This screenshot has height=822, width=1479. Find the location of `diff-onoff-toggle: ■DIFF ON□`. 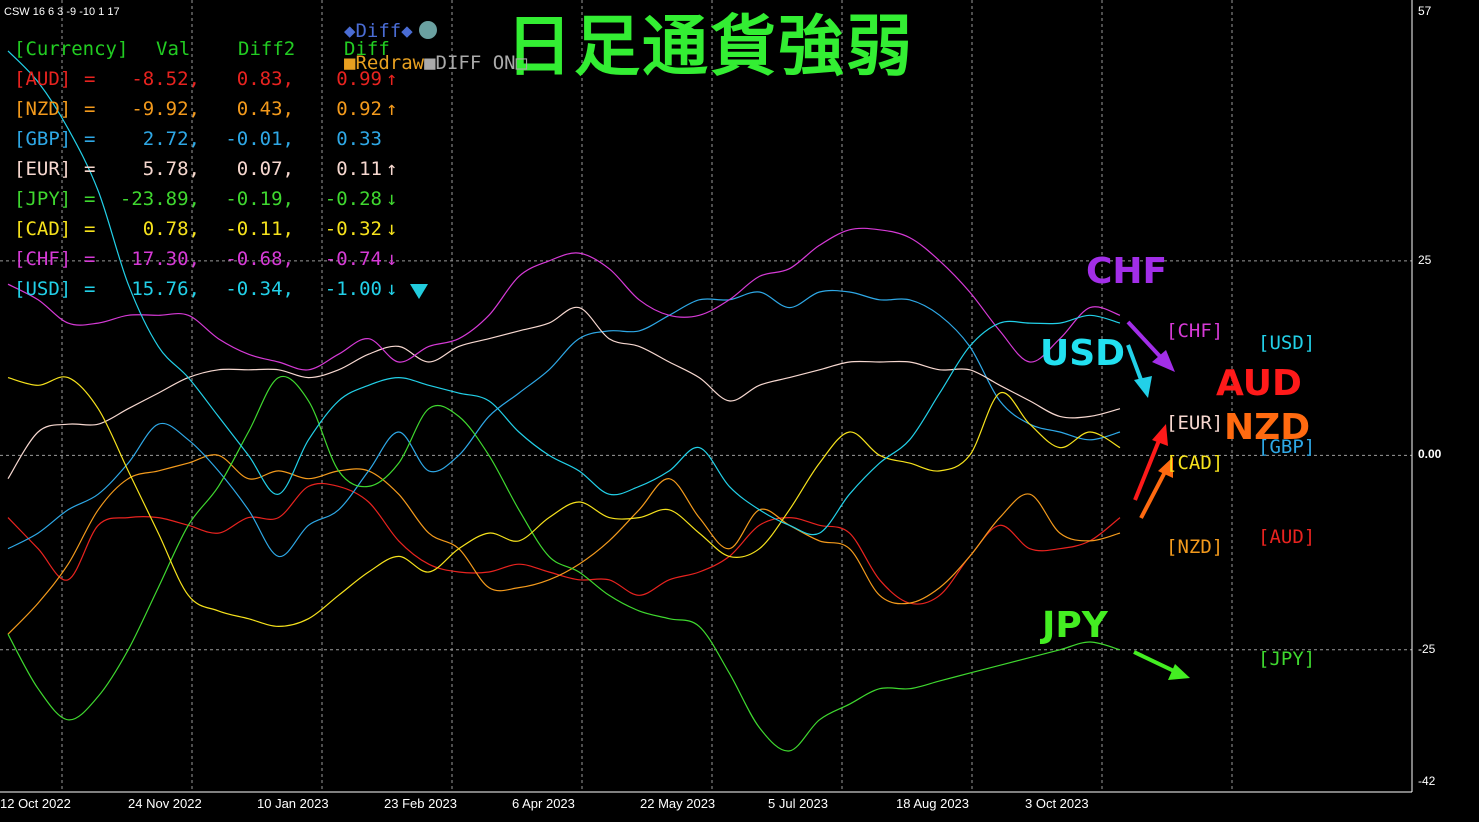

diff-onoff-toggle: ■DIFF ON□ is located at coordinates (476, 63).